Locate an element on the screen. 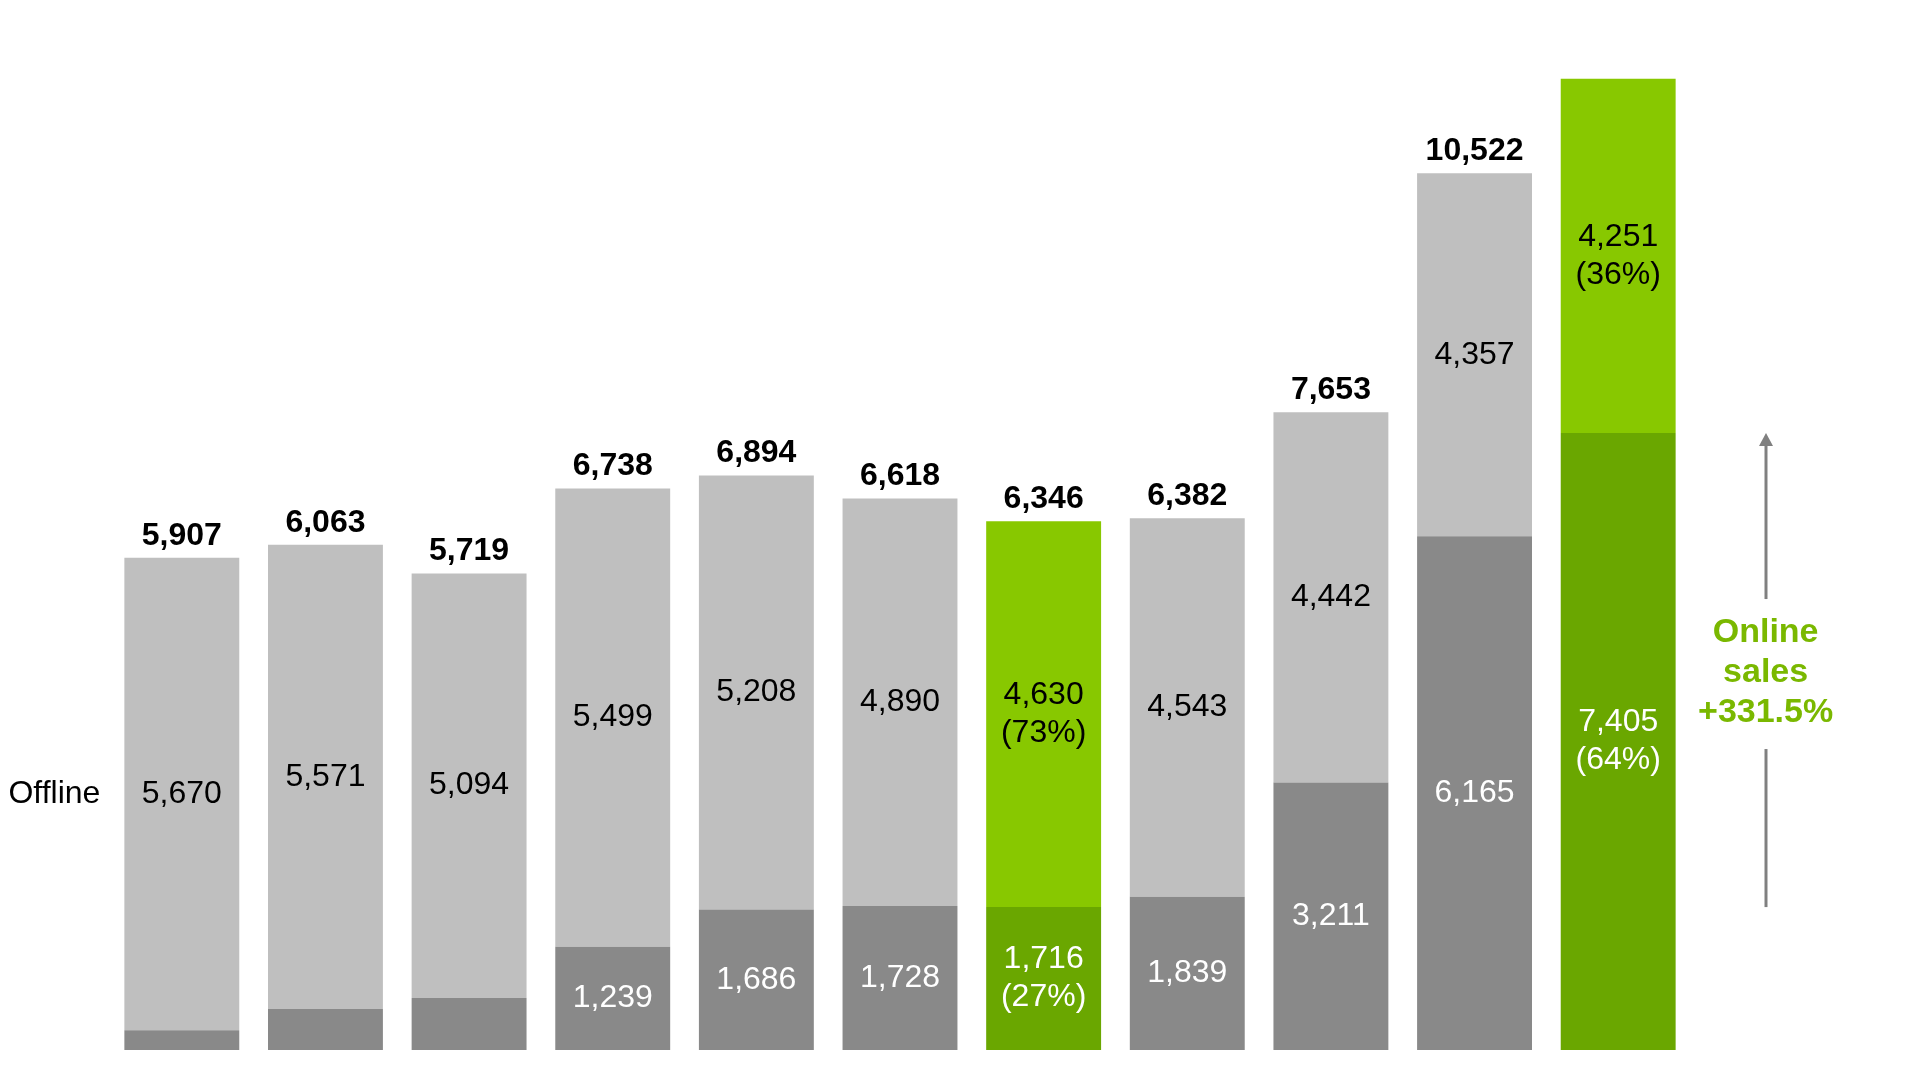  data-label: 1,716 (27%) is located at coordinates (1043, 976).